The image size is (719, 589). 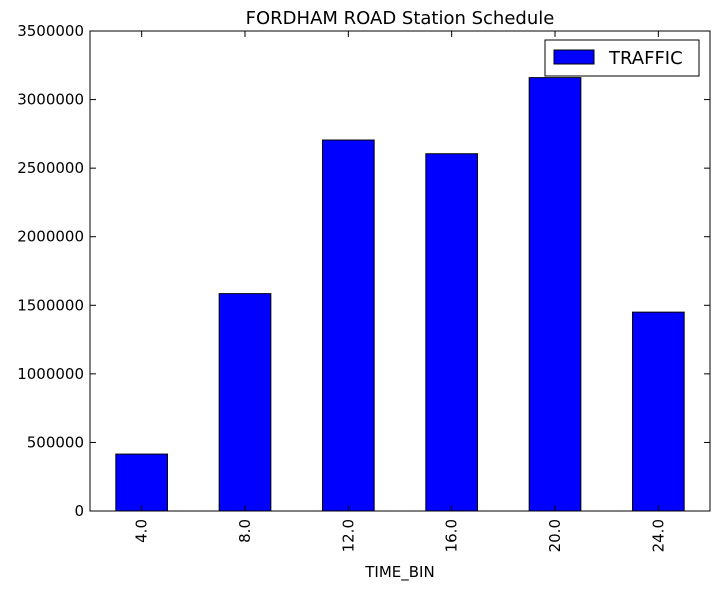 What do you see at coordinates (50, 31) in the screenshot?
I see `y-tick-label: 3500000` at bounding box center [50, 31].